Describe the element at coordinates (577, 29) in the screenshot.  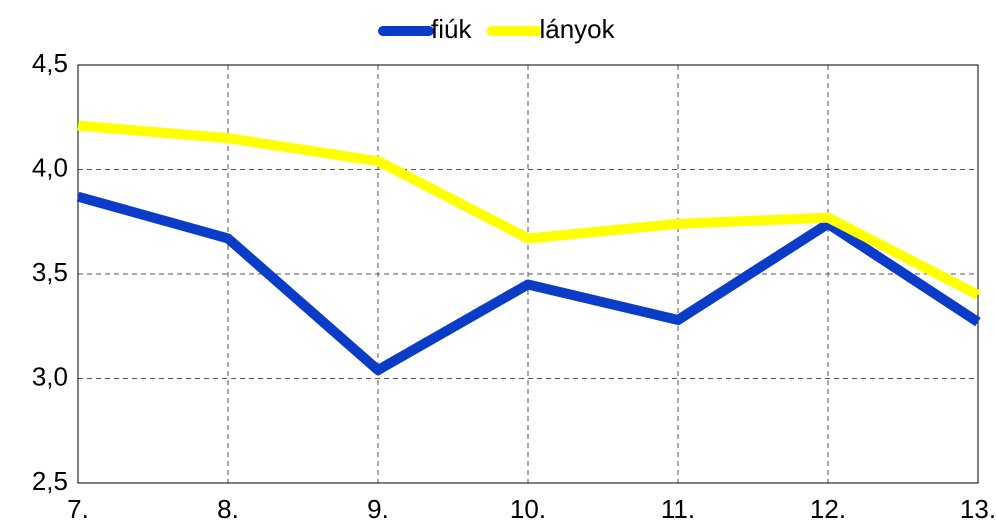
I see `legend-label: lányok` at that location.